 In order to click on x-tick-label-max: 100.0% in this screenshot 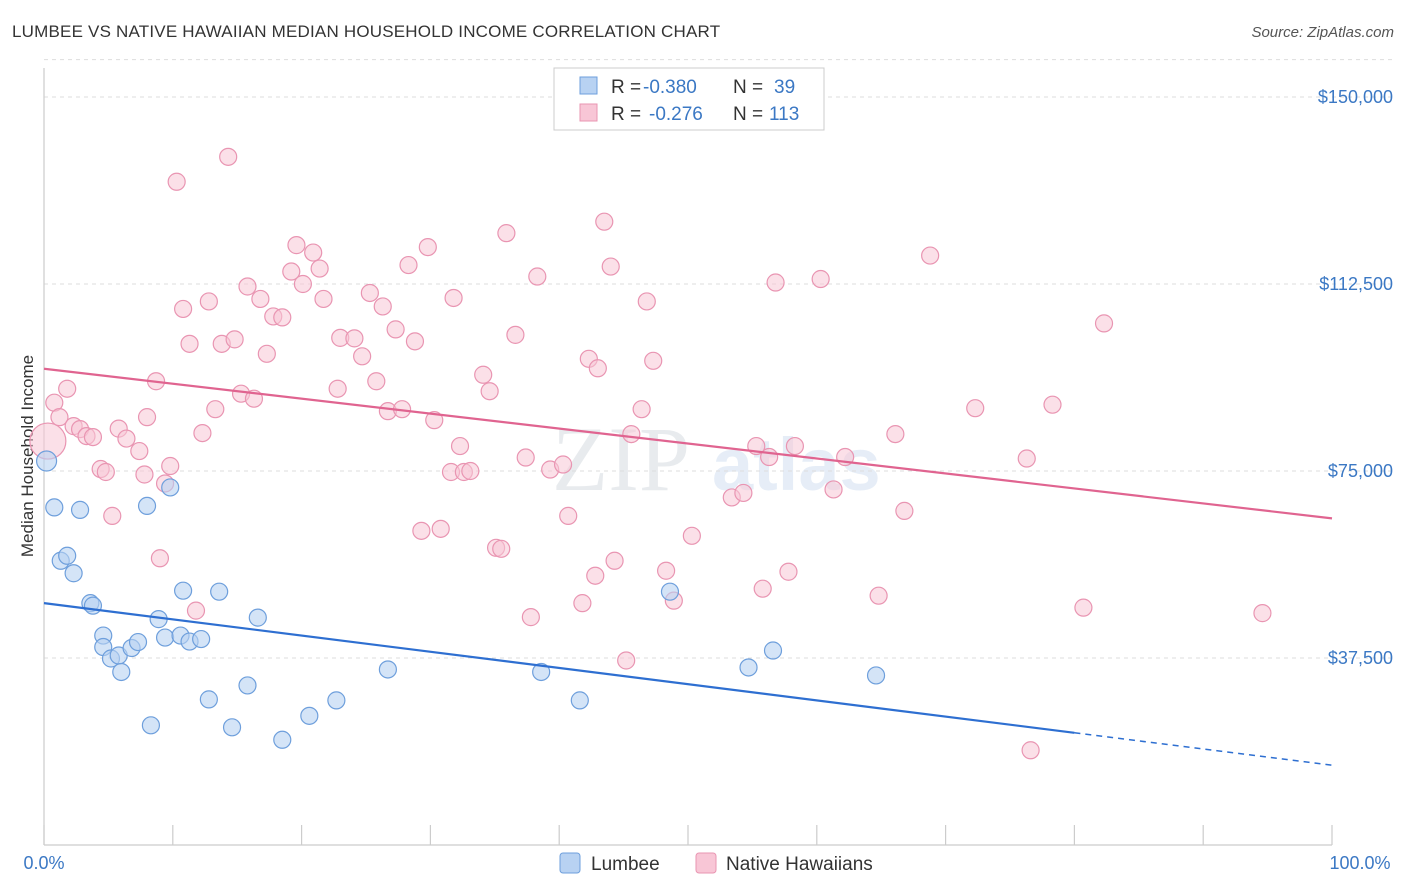, I will do `click(1359, 863)`.